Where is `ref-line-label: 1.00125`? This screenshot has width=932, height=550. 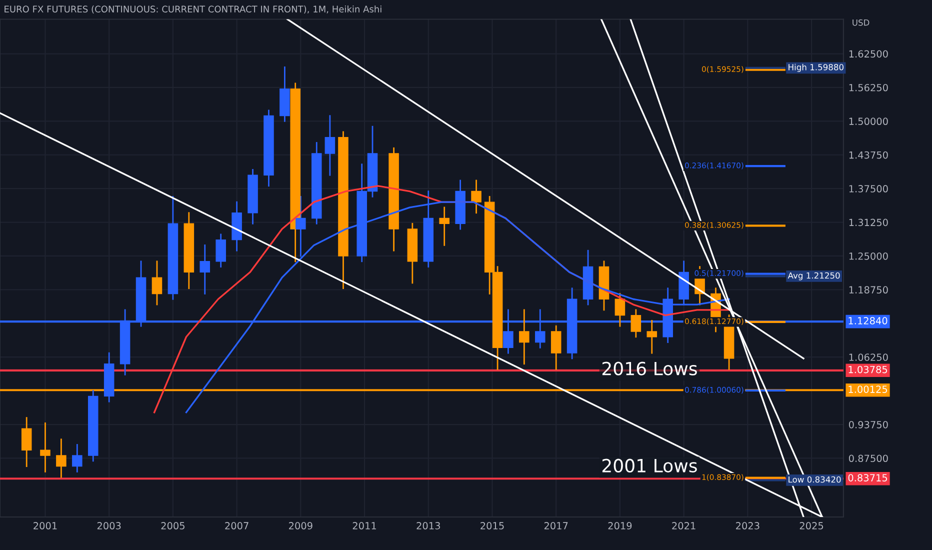
ref-line-label: 1.00125 is located at coordinates (868, 389).